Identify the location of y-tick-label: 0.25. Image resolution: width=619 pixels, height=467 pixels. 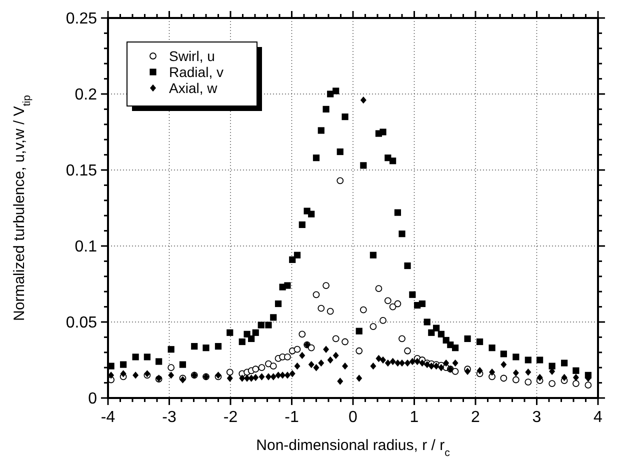
(82, 19).